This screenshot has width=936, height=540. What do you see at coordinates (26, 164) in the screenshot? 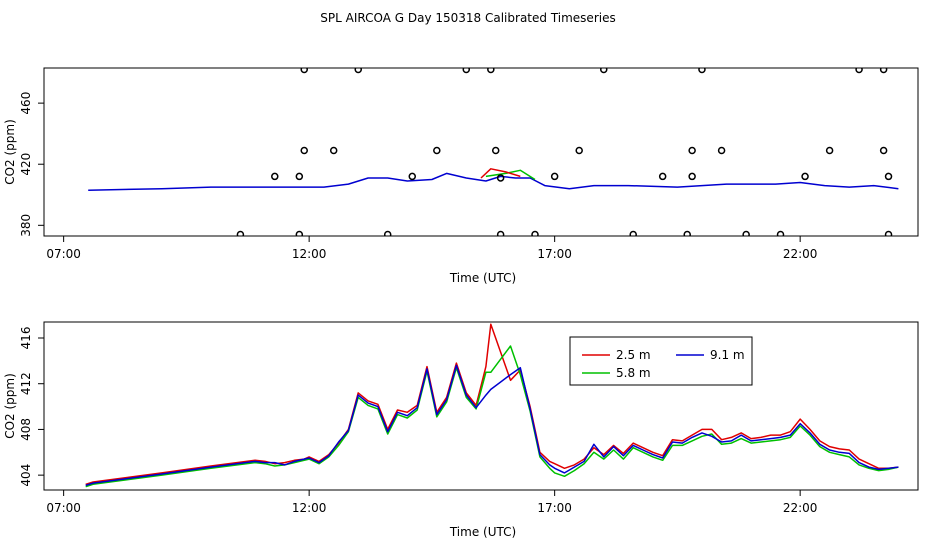
I see `y-tick-label: 420` at bounding box center [26, 164].